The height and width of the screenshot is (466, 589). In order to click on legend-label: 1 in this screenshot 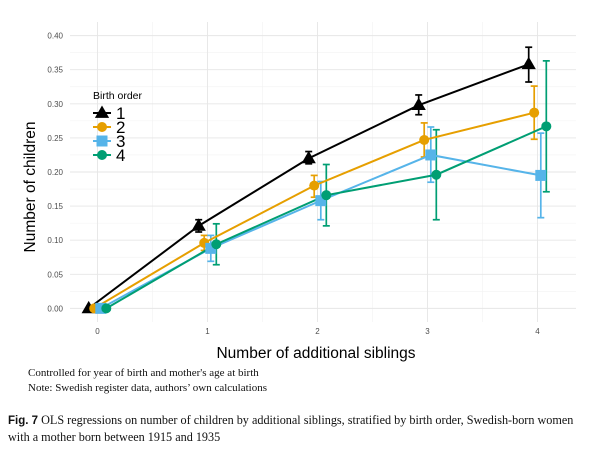, I will do `click(120, 113)`.